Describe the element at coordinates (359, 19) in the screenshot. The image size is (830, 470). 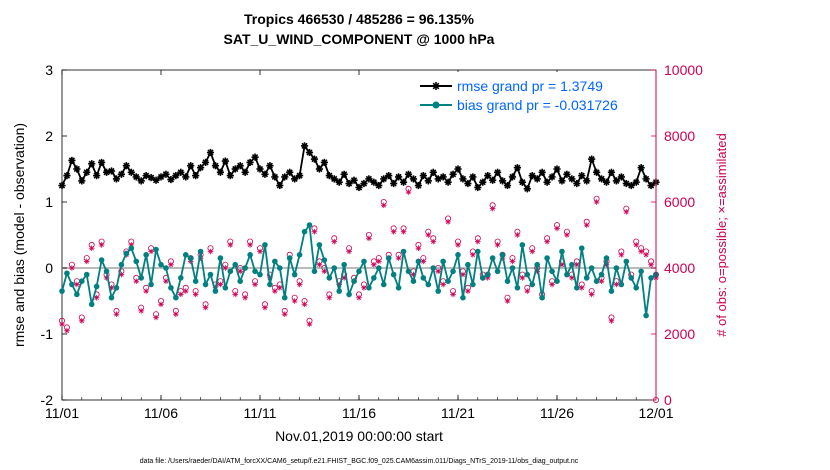
I see `chart-title: Tropics 466530 / 485286 = 96.135%` at that location.